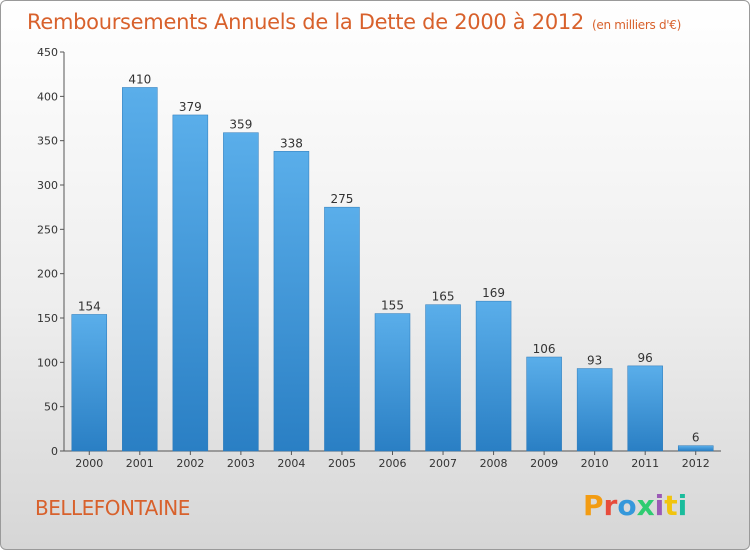 The image size is (750, 550). I want to click on x-tick-label: 2001, so click(140, 463).